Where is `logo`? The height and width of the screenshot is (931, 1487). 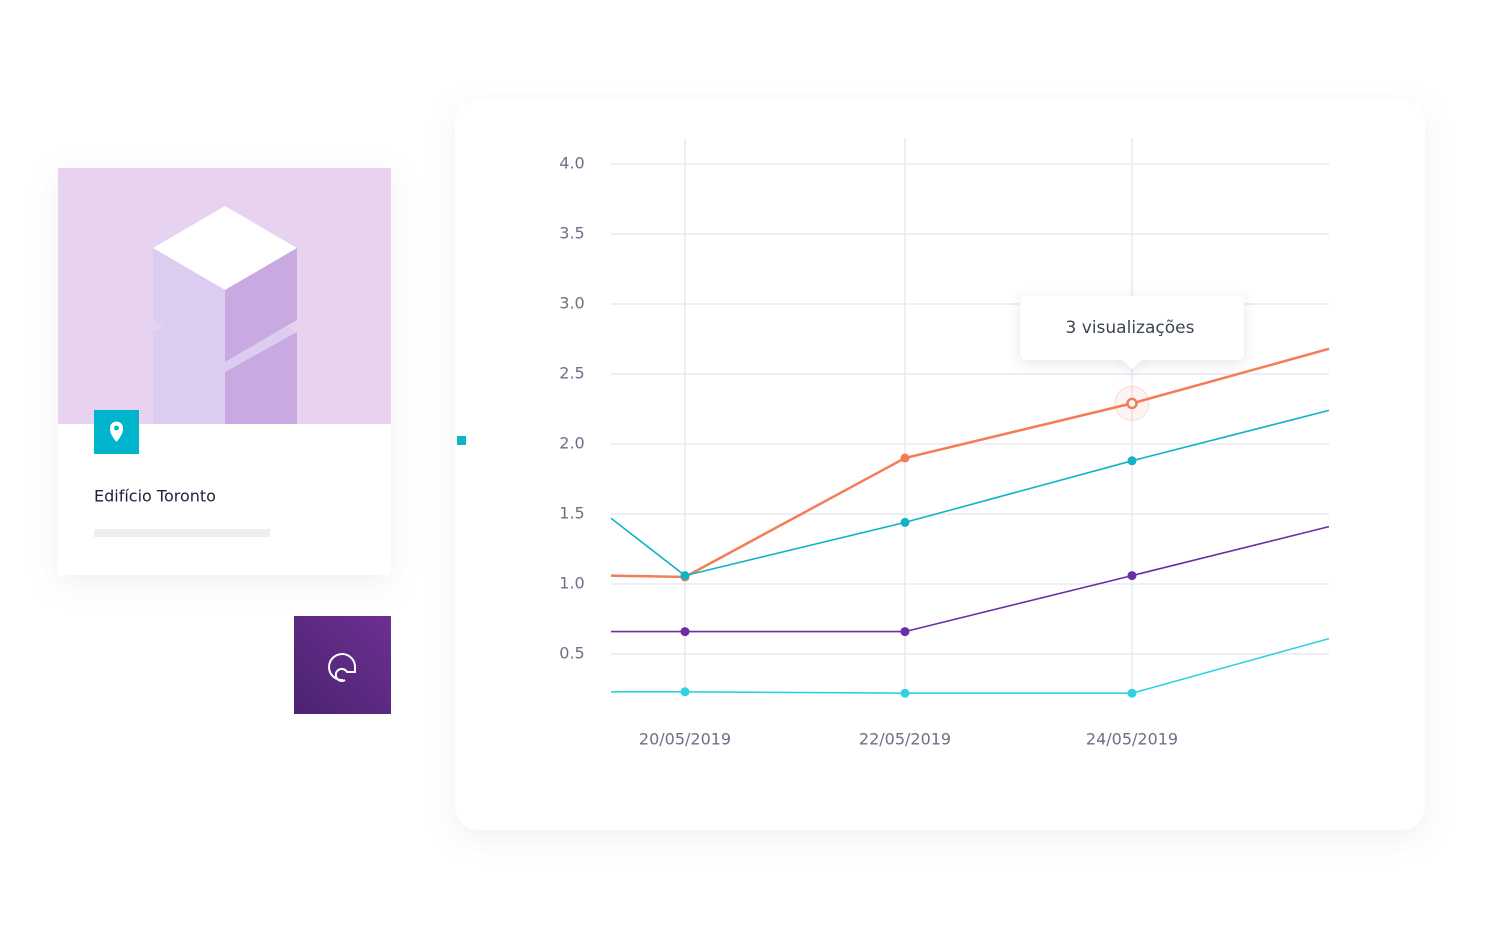
logo is located at coordinates (342, 667).